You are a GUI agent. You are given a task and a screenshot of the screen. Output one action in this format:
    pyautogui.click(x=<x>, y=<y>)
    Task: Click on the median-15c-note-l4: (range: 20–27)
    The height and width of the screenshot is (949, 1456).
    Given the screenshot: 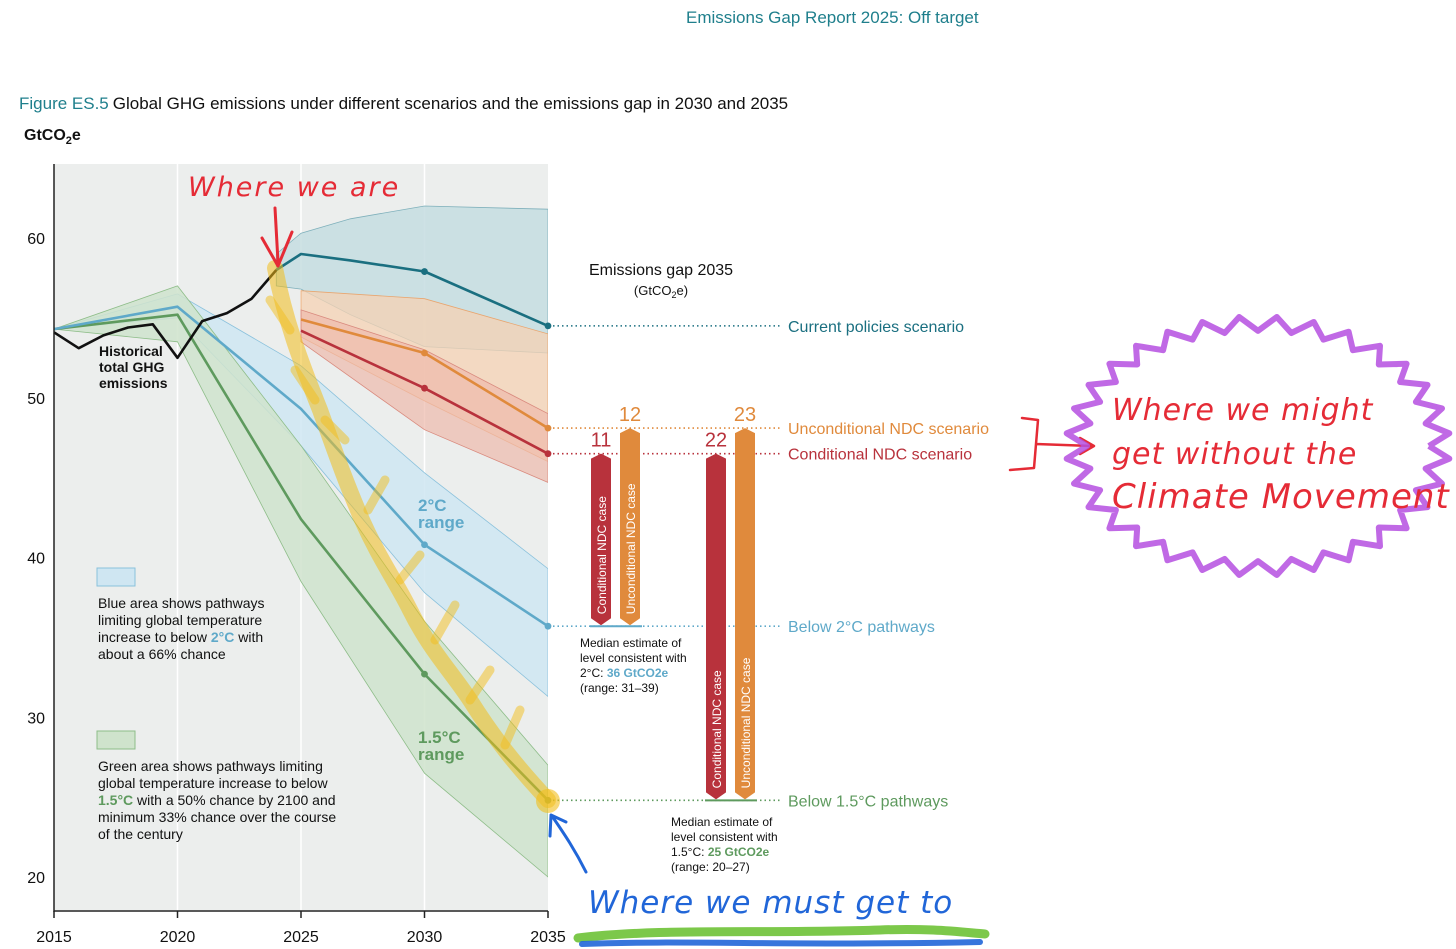 What is the action you would take?
    pyautogui.click(x=710, y=867)
    